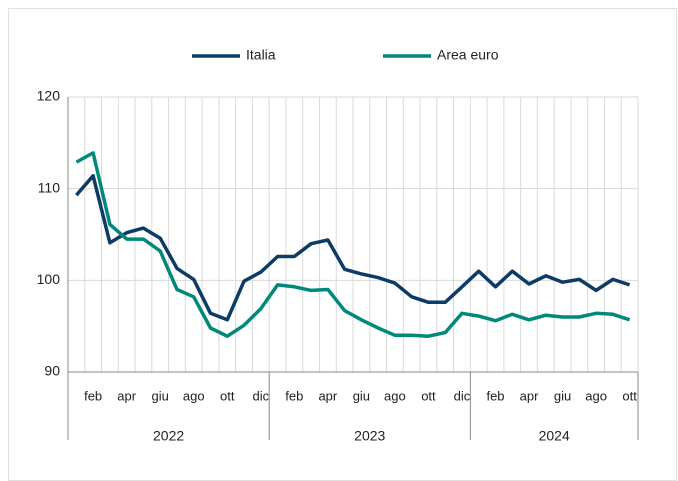  Describe the element at coordinates (49, 96) in the screenshot. I see `y-tick-label: 120` at that location.